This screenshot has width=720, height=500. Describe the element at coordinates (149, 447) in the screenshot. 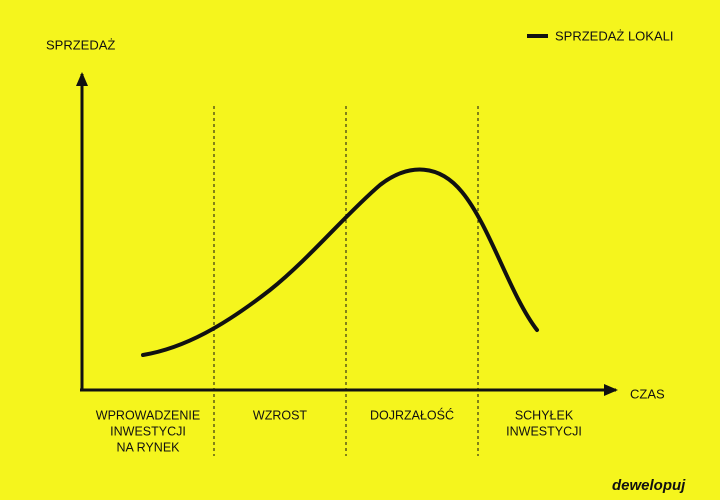

I see `phase-label: NA RYNEK` at that location.